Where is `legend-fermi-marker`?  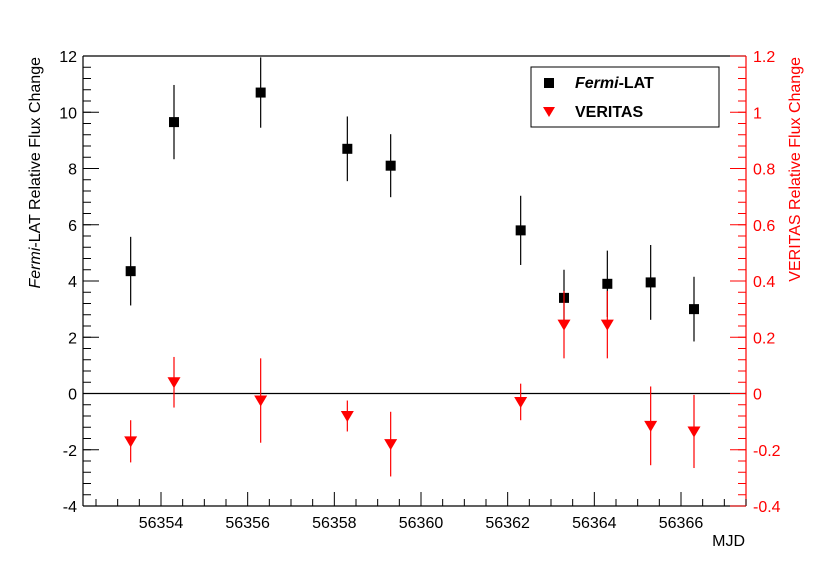 legend-fermi-marker is located at coordinates (549, 83).